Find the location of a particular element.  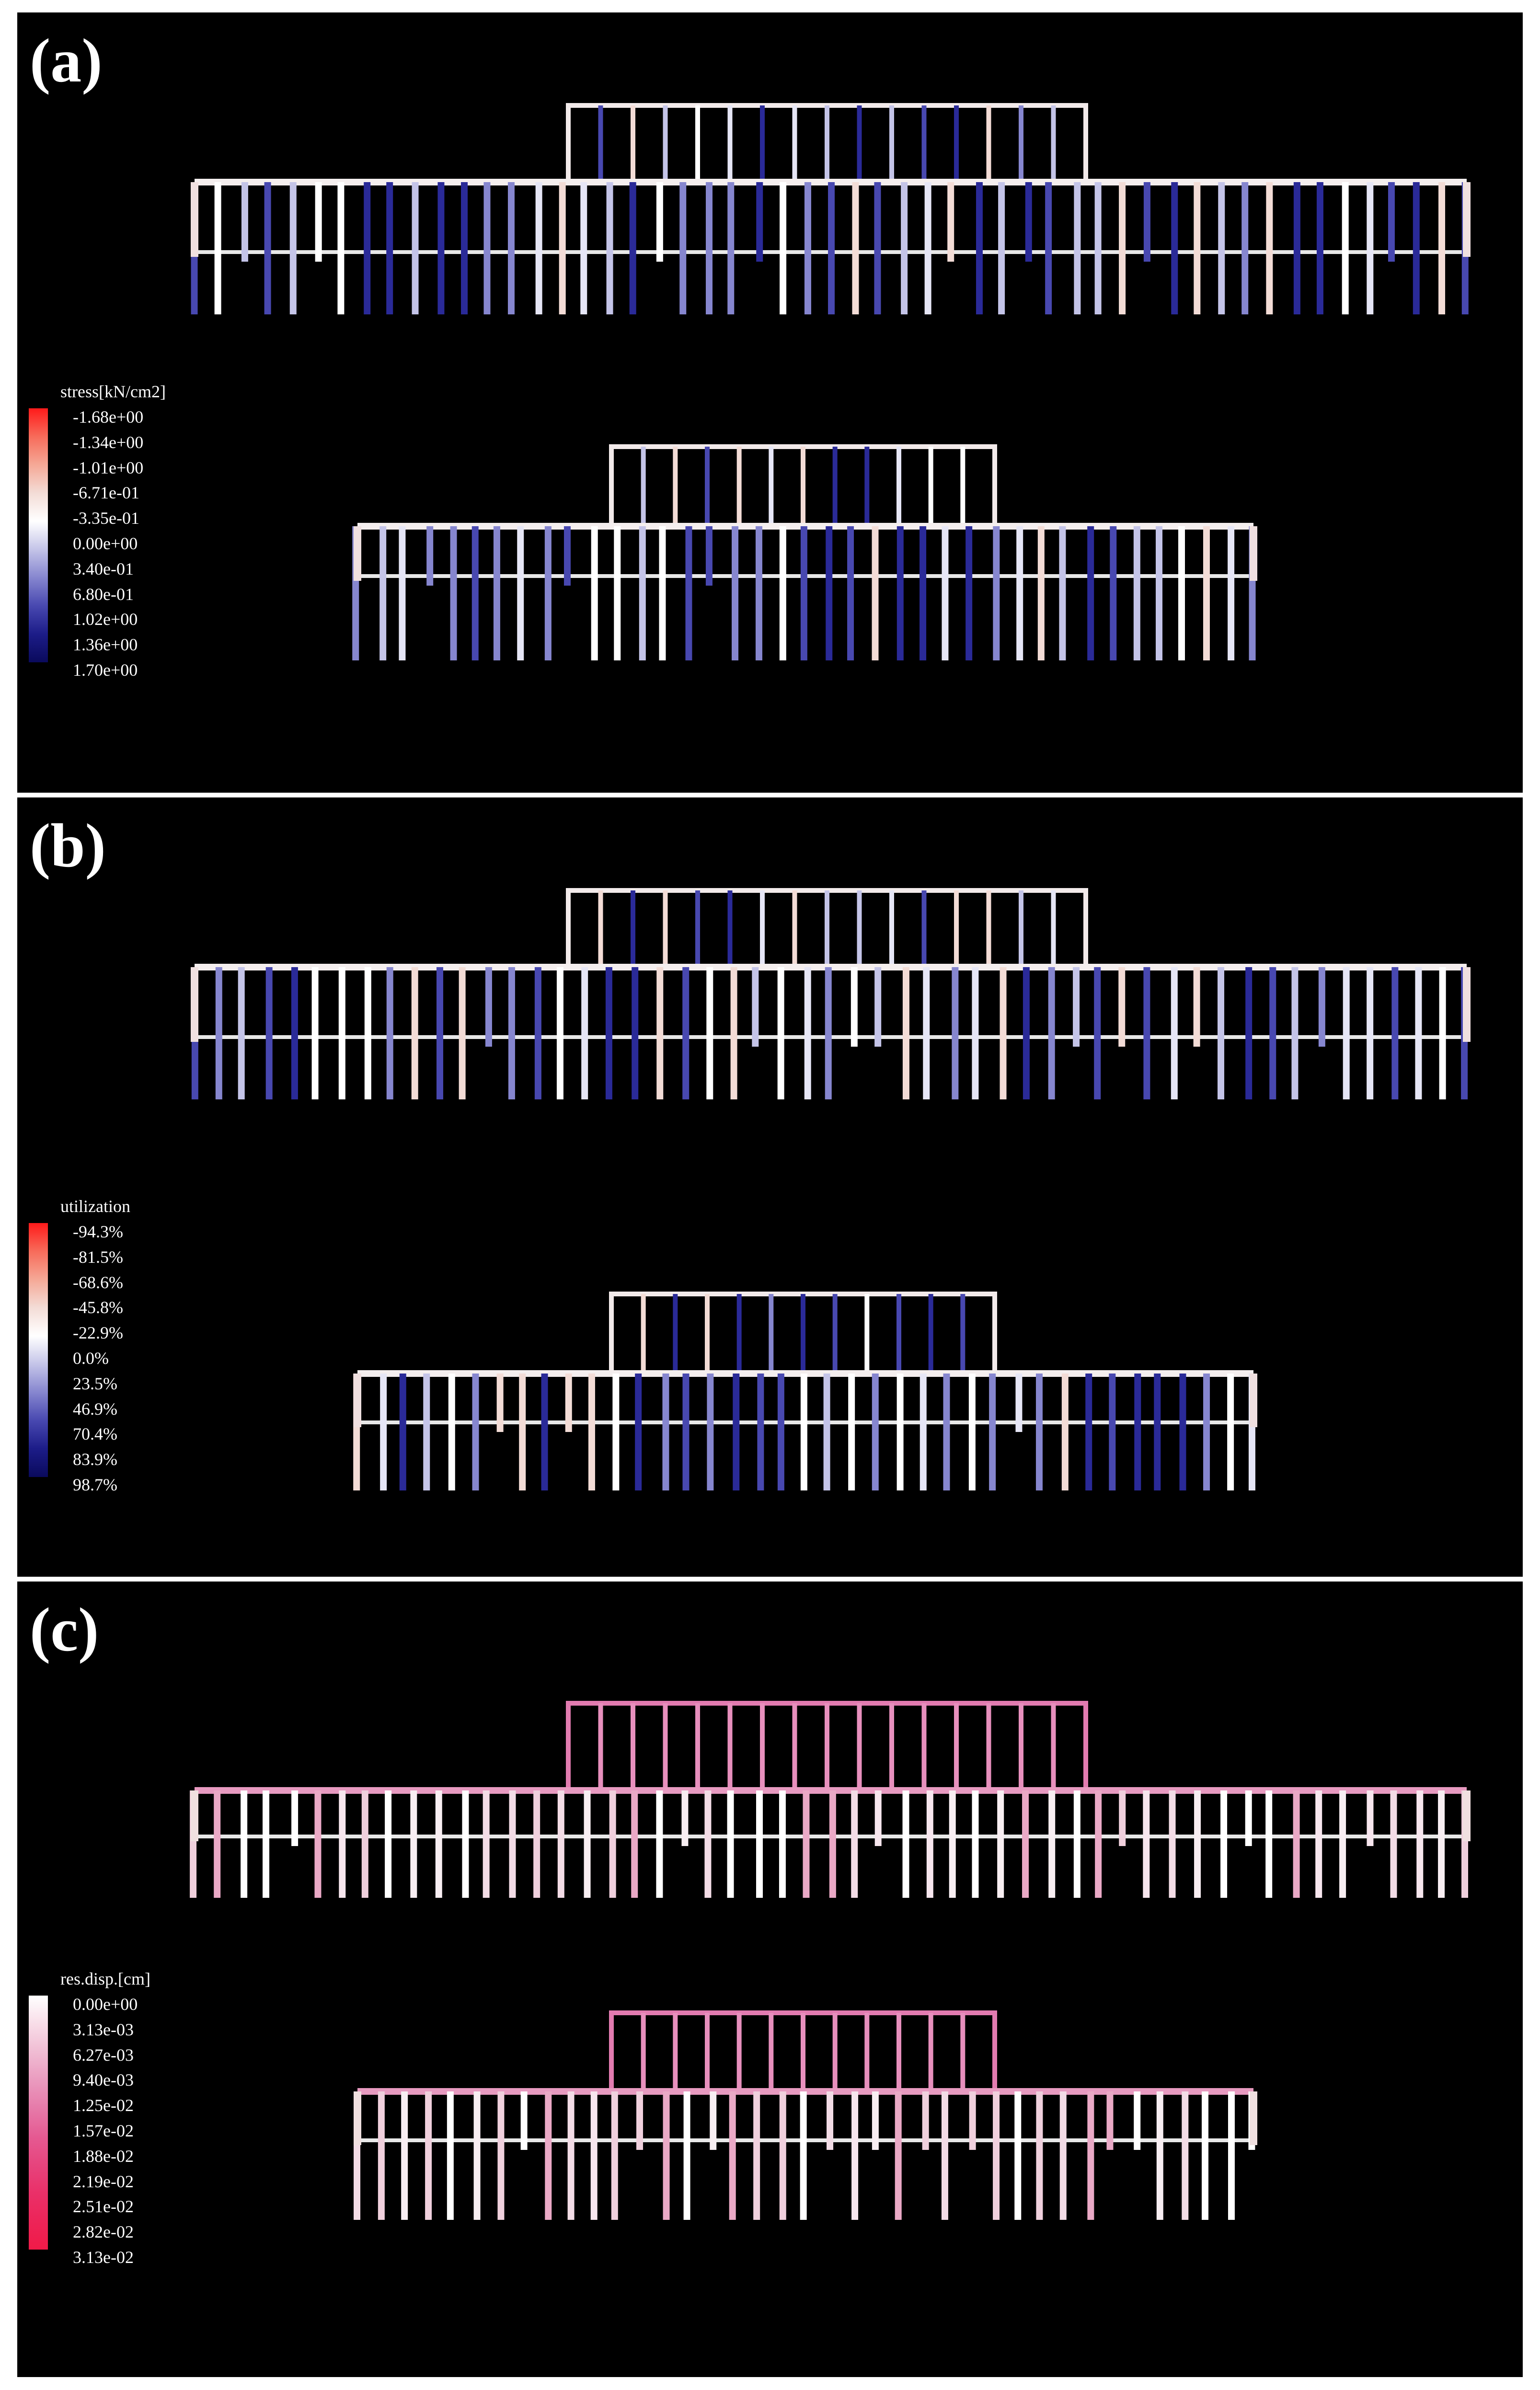

legend-item: -68.6% is located at coordinates (98, 1282).